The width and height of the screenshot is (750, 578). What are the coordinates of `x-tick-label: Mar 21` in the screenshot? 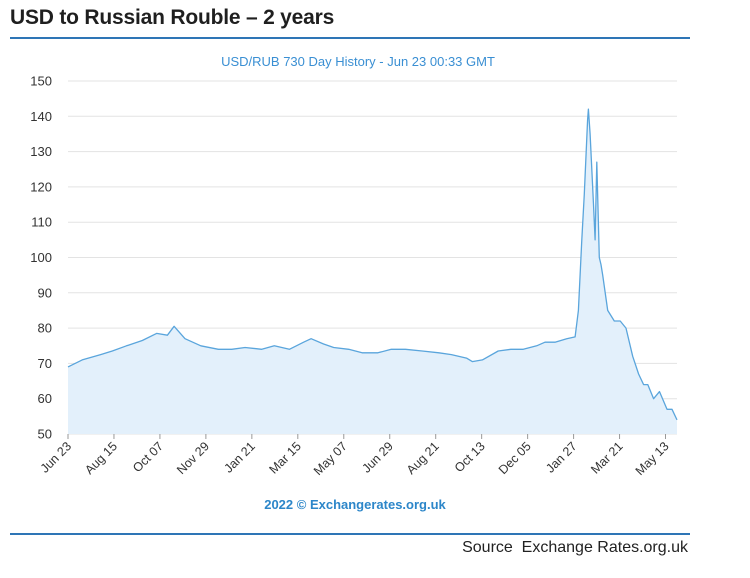 It's located at (606, 457).